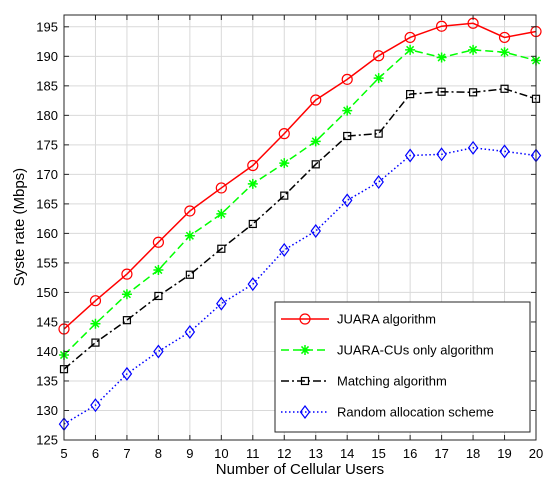 This screenshot has height=489, width=550. I want to click on x-tick-label: 17, so click(441, 453).